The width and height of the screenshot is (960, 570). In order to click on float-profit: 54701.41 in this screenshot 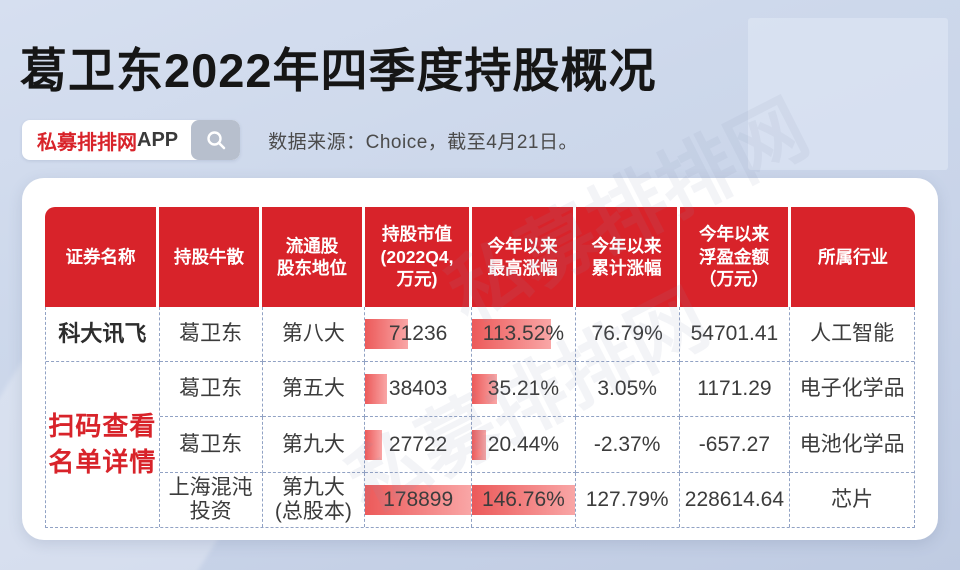, I will do `click(734, 334)`.